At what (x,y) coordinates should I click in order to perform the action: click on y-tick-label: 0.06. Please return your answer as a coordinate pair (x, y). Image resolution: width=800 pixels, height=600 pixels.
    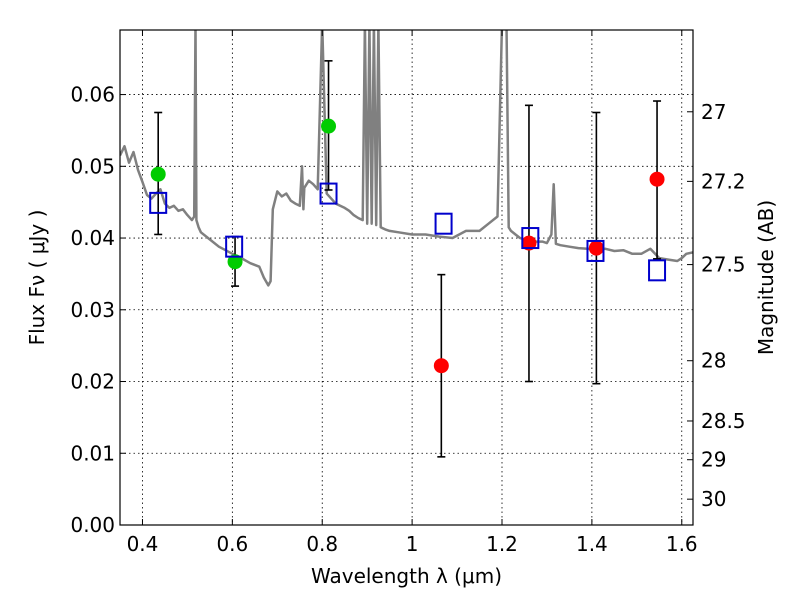
    Looking at the image, I should click on (92, 95).